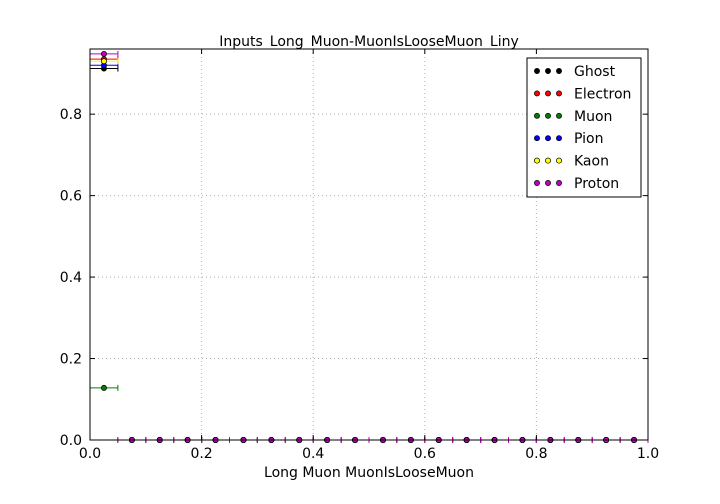 The height and width of the screenshot is (504, 720). Describe the element at coordinates (71, 441) in the screenshot. I see `y-tick-label: 0.0` at that location.